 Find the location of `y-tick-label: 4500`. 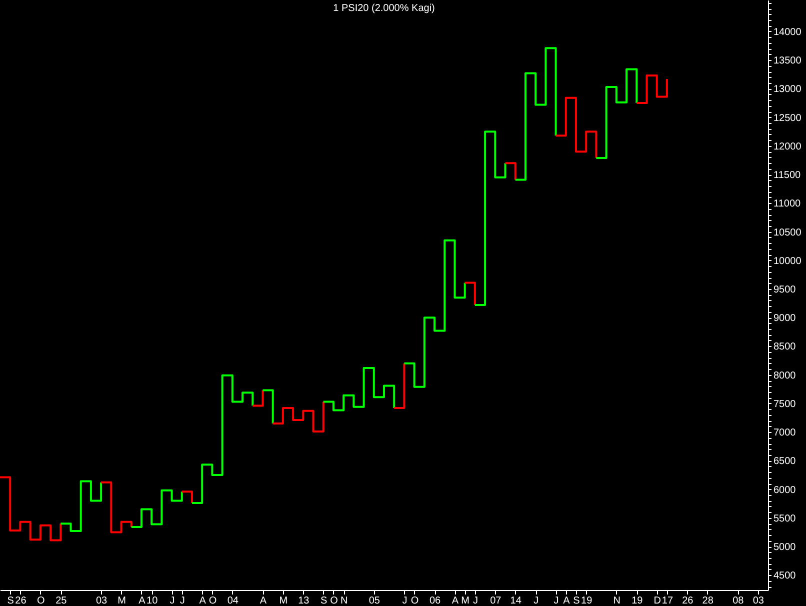

y-tick-label: 4500 is located at coordinates (785, 576).